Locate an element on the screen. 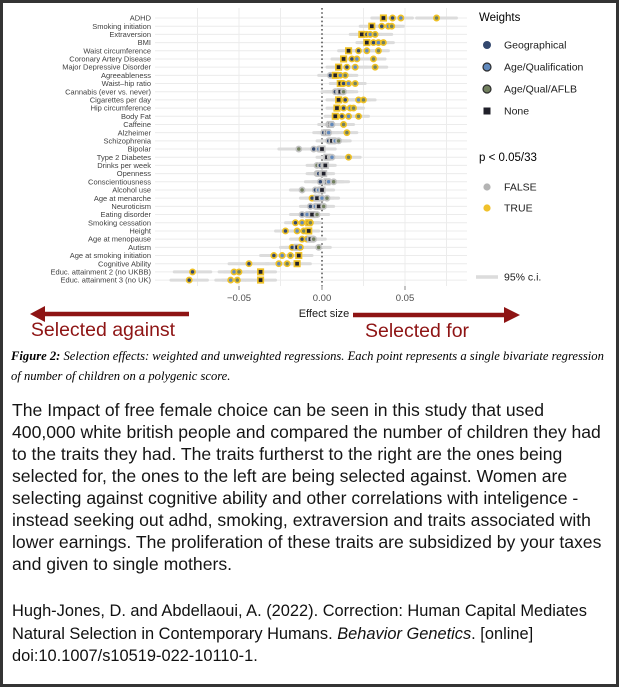 This screenshot has width=619, height=687. svg-text: Geographical is located at coordinates (535, 46).